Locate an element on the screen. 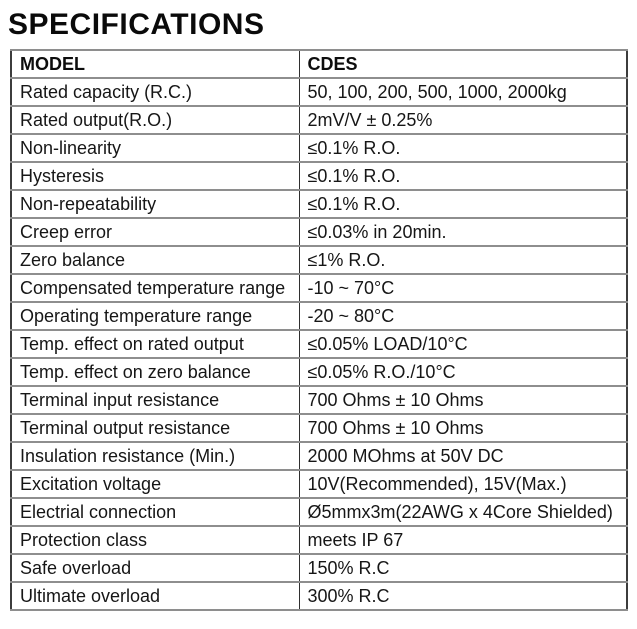 The width and height of the screenshot is (637, 629). spec-name-cell: Terminal input resistance is located at coordinates (155, 400).